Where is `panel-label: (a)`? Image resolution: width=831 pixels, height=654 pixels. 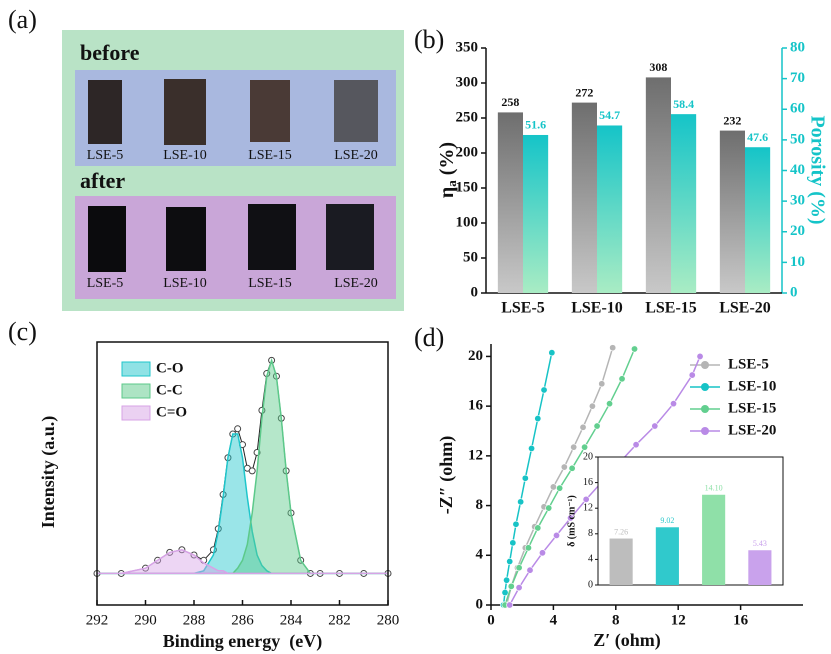 panel-label: (a) is located at coordinates (22, 19).